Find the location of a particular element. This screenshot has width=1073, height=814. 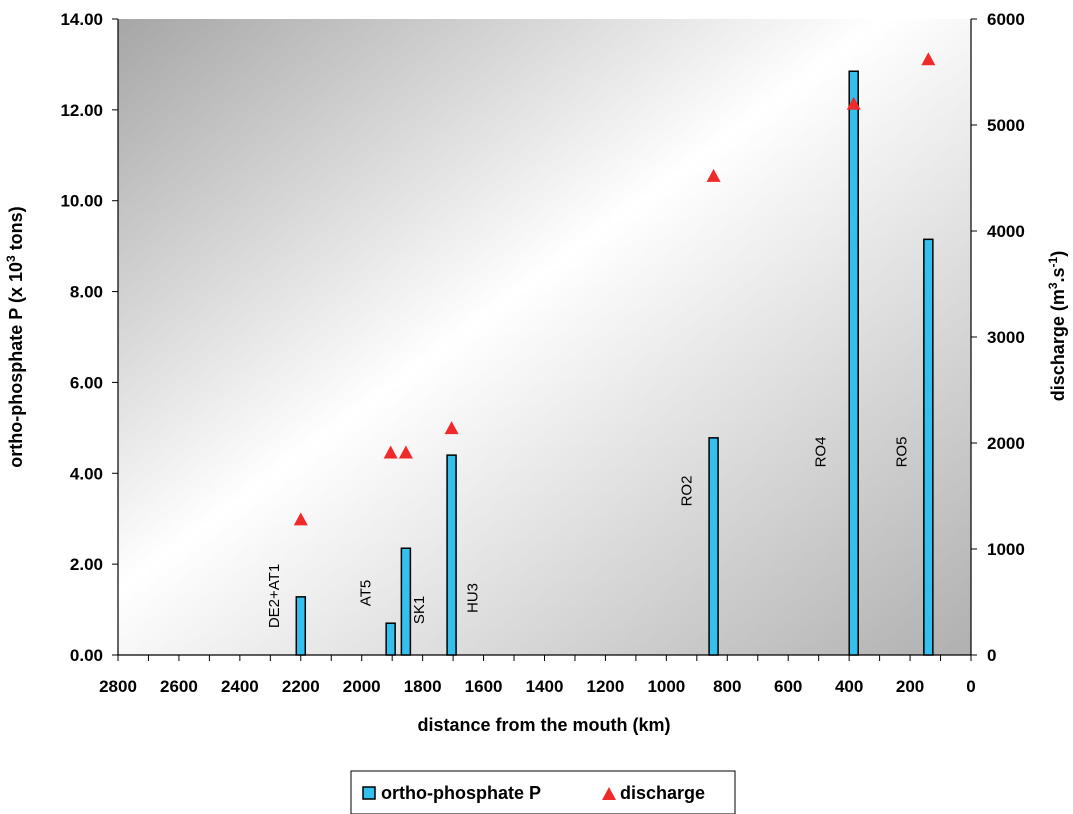

x-tick-label: 1000 is located at coordinates (666, 686).